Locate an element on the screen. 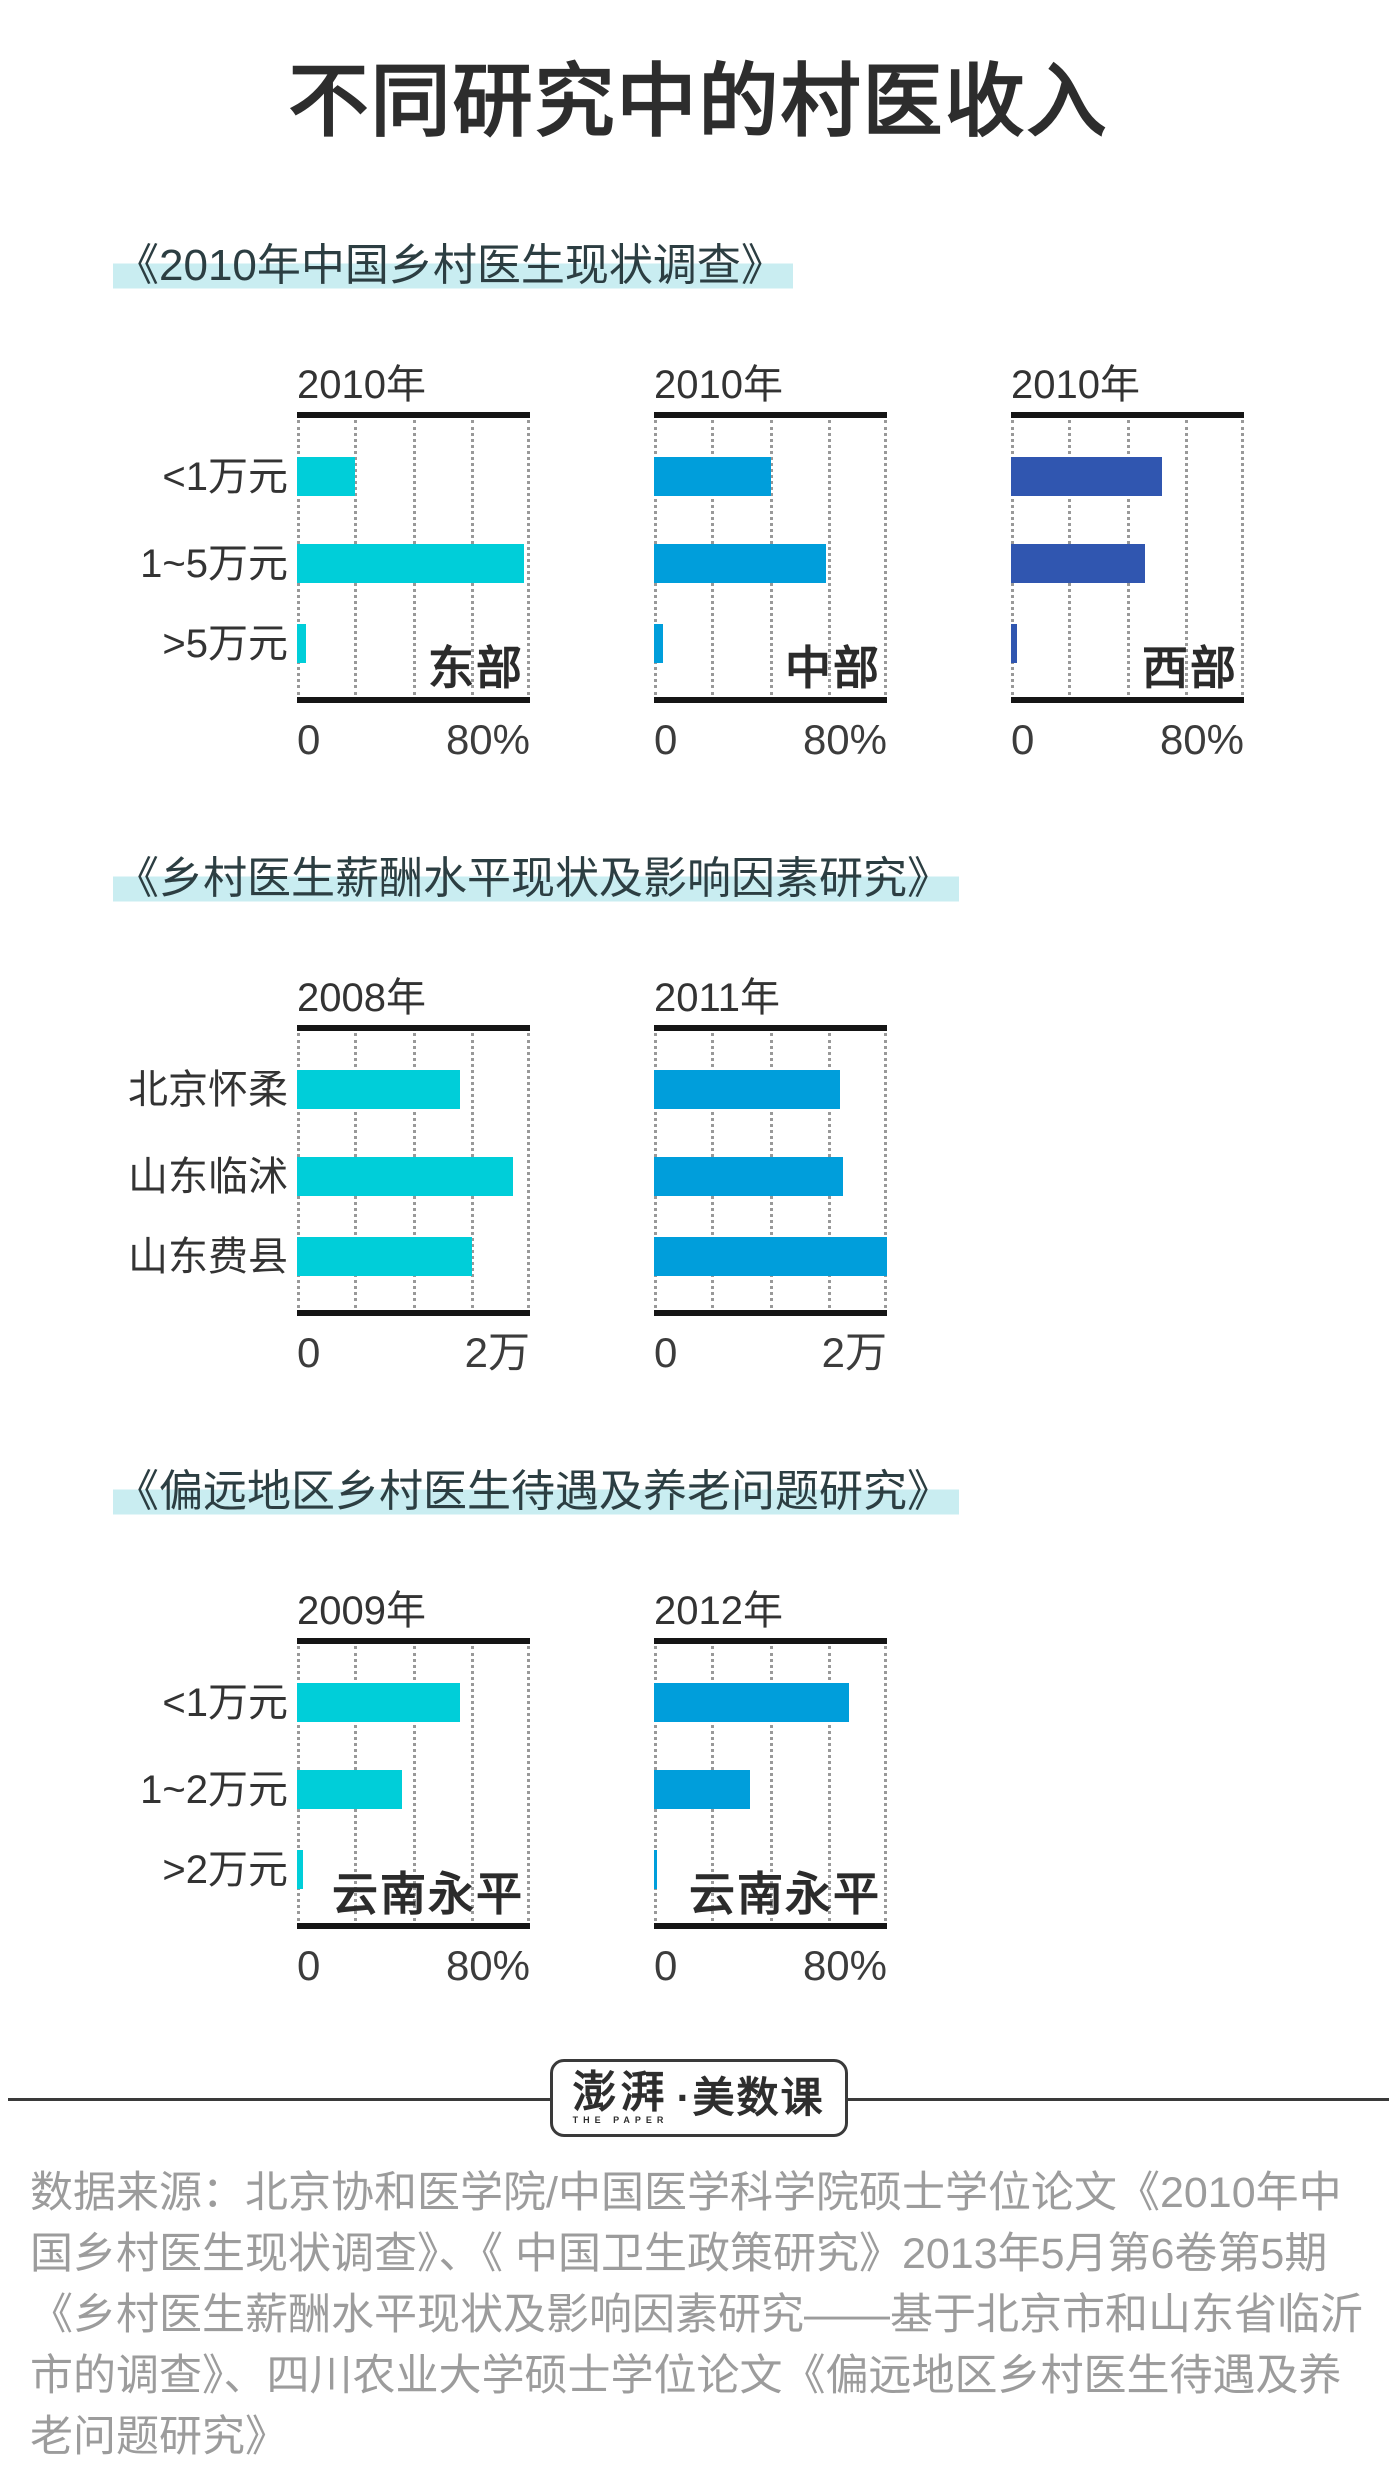 The height and width of the screenshot is (2477, 1397). the-paper-logo: 澎湃 THE PAPER ·美数课 is located at coordinates (698, 2098).